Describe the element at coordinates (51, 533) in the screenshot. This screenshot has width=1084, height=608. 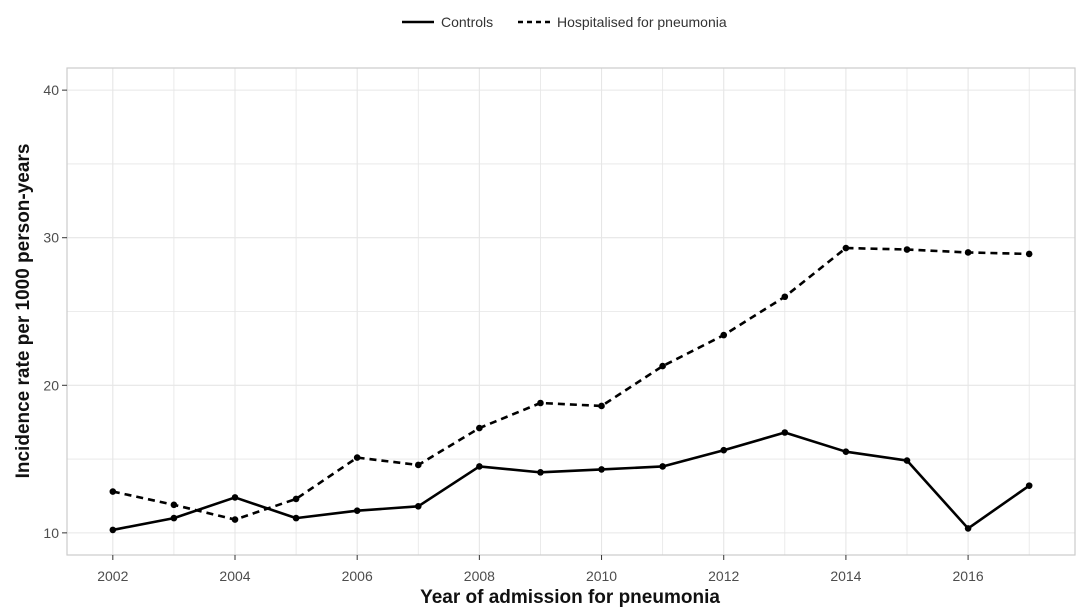
I see `y-tick-label: 10` at that location.